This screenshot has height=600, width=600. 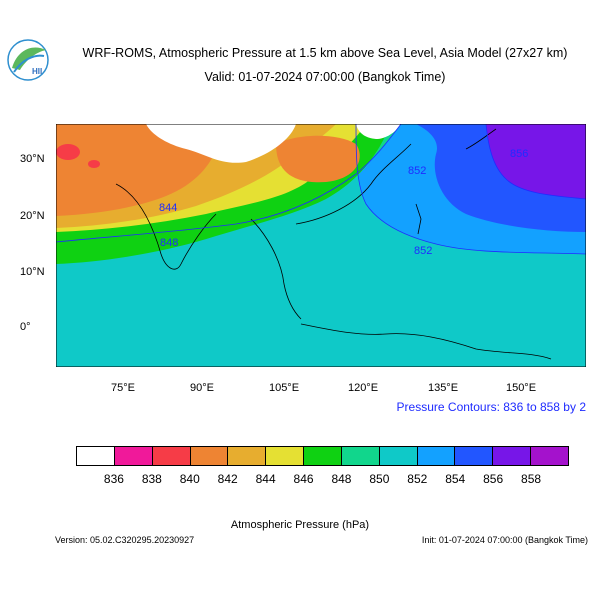 I want to click on contour-label: 844, so click(x=168, y=208).